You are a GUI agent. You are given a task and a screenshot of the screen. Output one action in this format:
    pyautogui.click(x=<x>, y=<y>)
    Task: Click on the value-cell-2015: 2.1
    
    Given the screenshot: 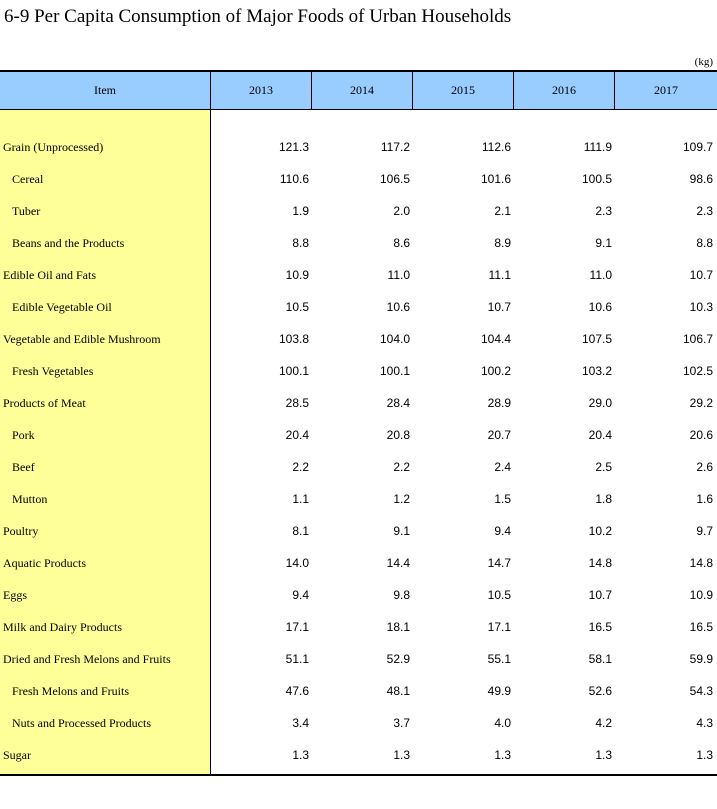 What is the action you would take?
    pyautogui.click(x=502, y=211)
    